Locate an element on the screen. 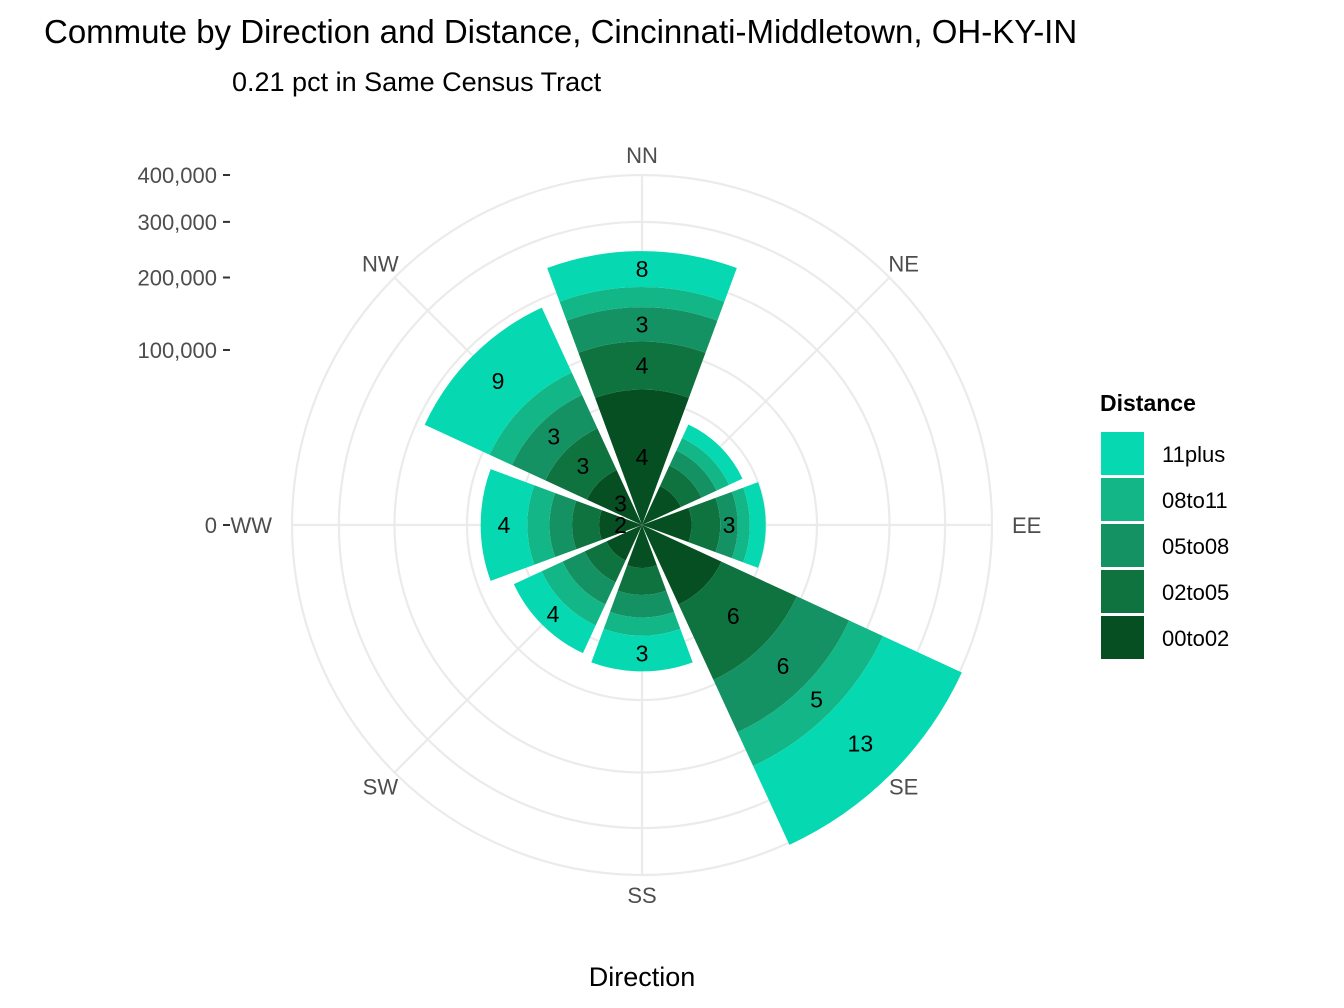  wedge-nn-00to02 is located at coordinates (642, 457).